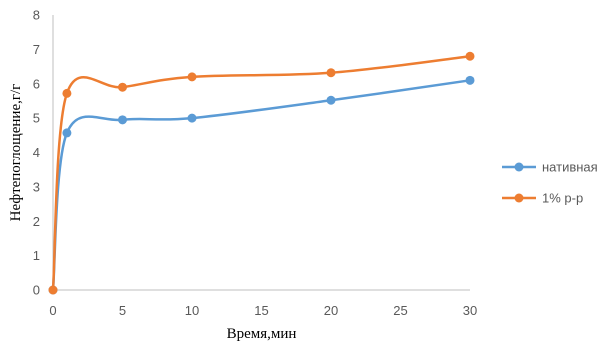 Image resolution: width=606 pixels, height=344 pixels. I want to click on y-tick-label: 0, so click(36, 290).